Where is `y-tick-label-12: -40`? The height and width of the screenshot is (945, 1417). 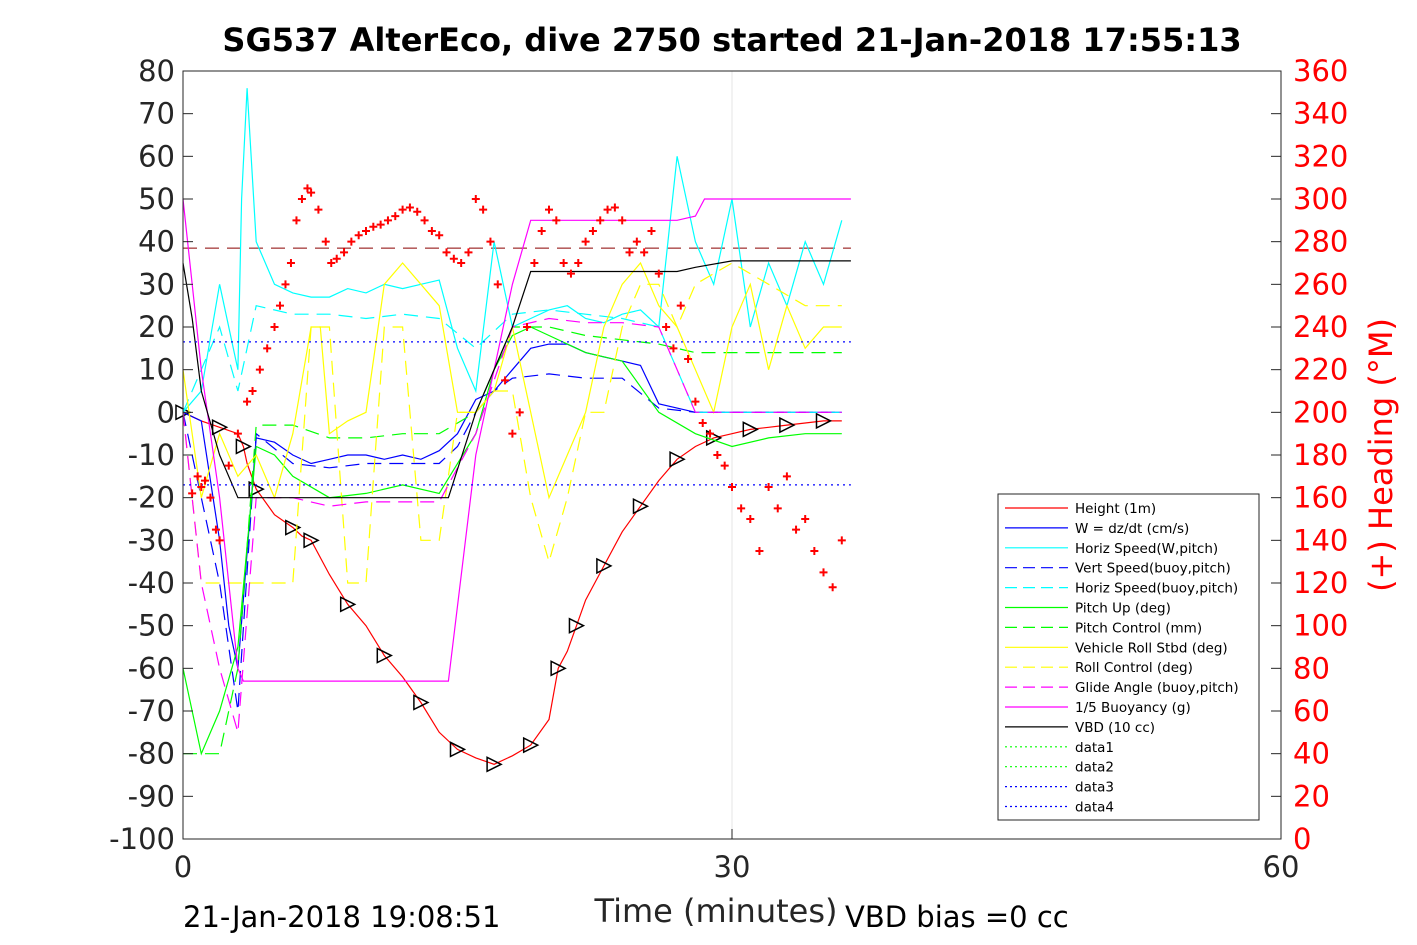 y-tick-label-12: -40 is located at coordinates (151, 583).